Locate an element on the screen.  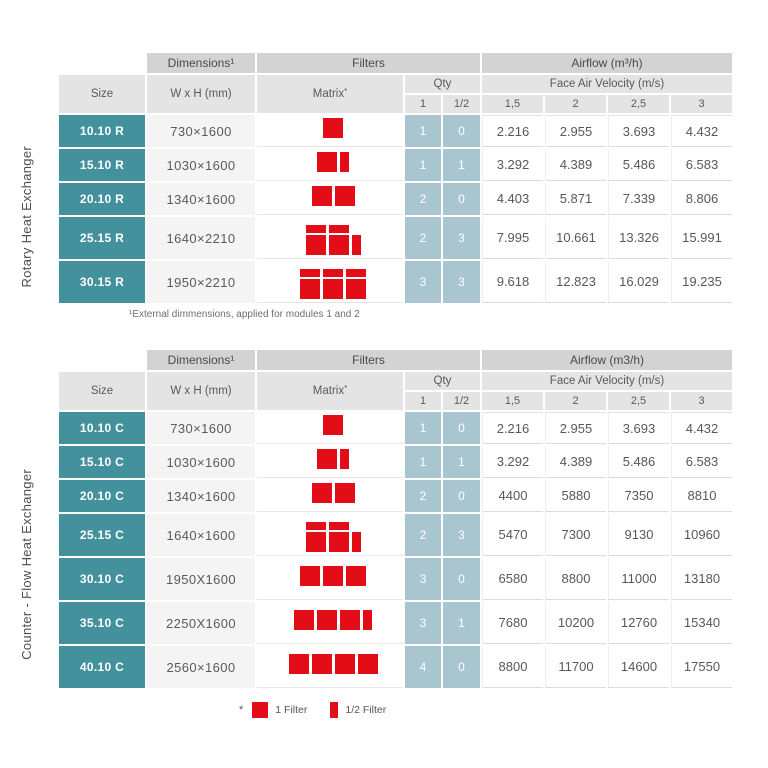
qty-header: Qty is located at coordinates (442, 381).